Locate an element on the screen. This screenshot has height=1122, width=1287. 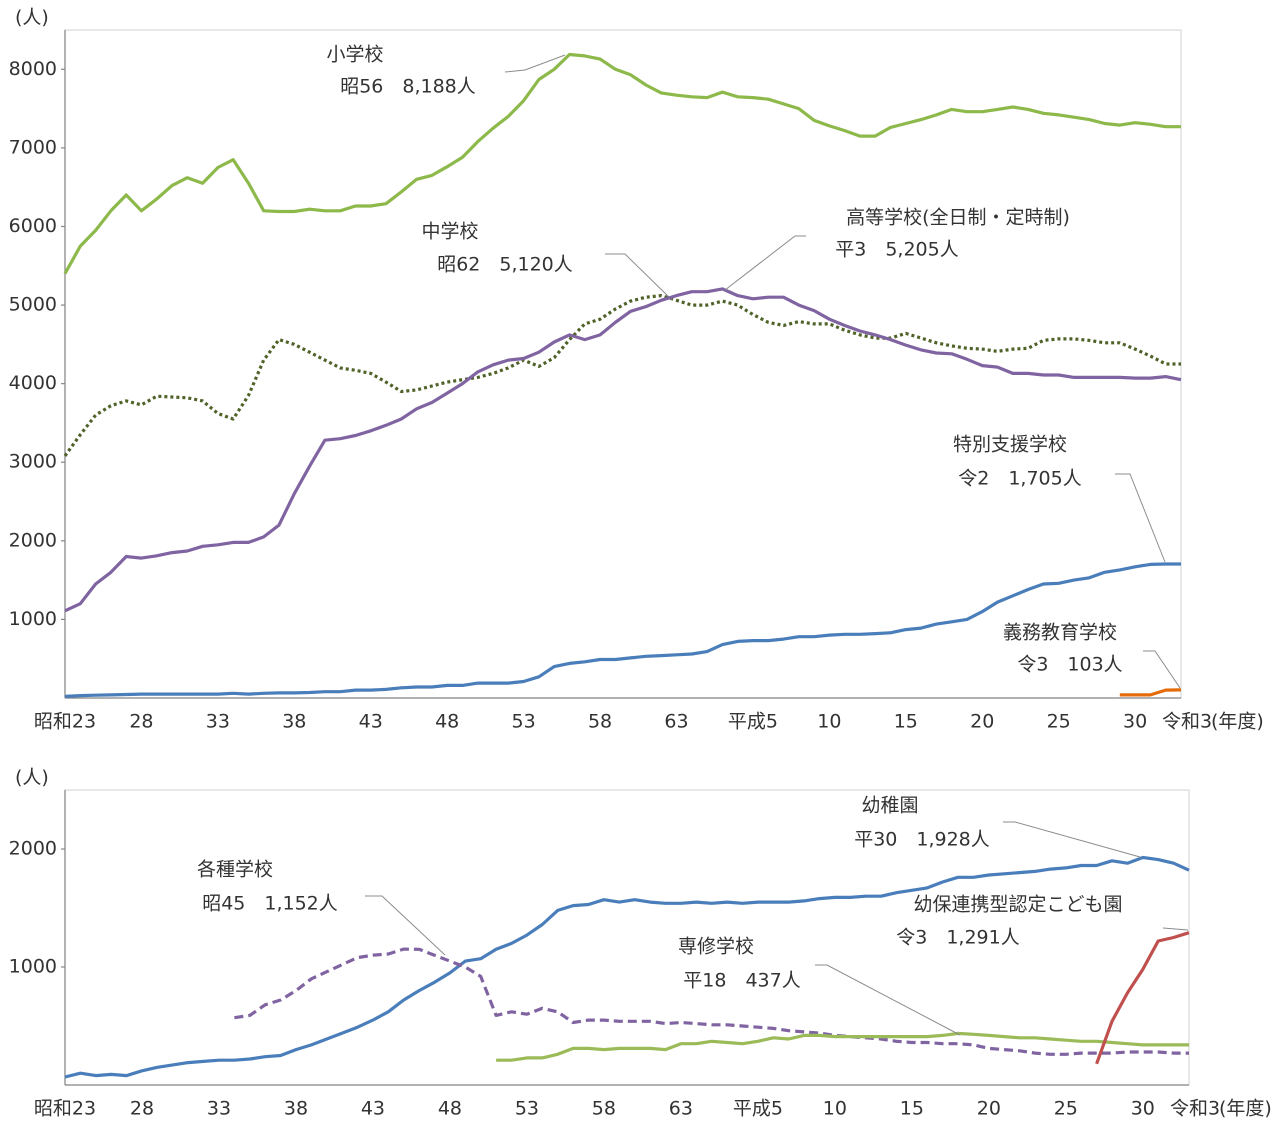
series-name: 義務教育学校 is located at coordinates (1060, 633).